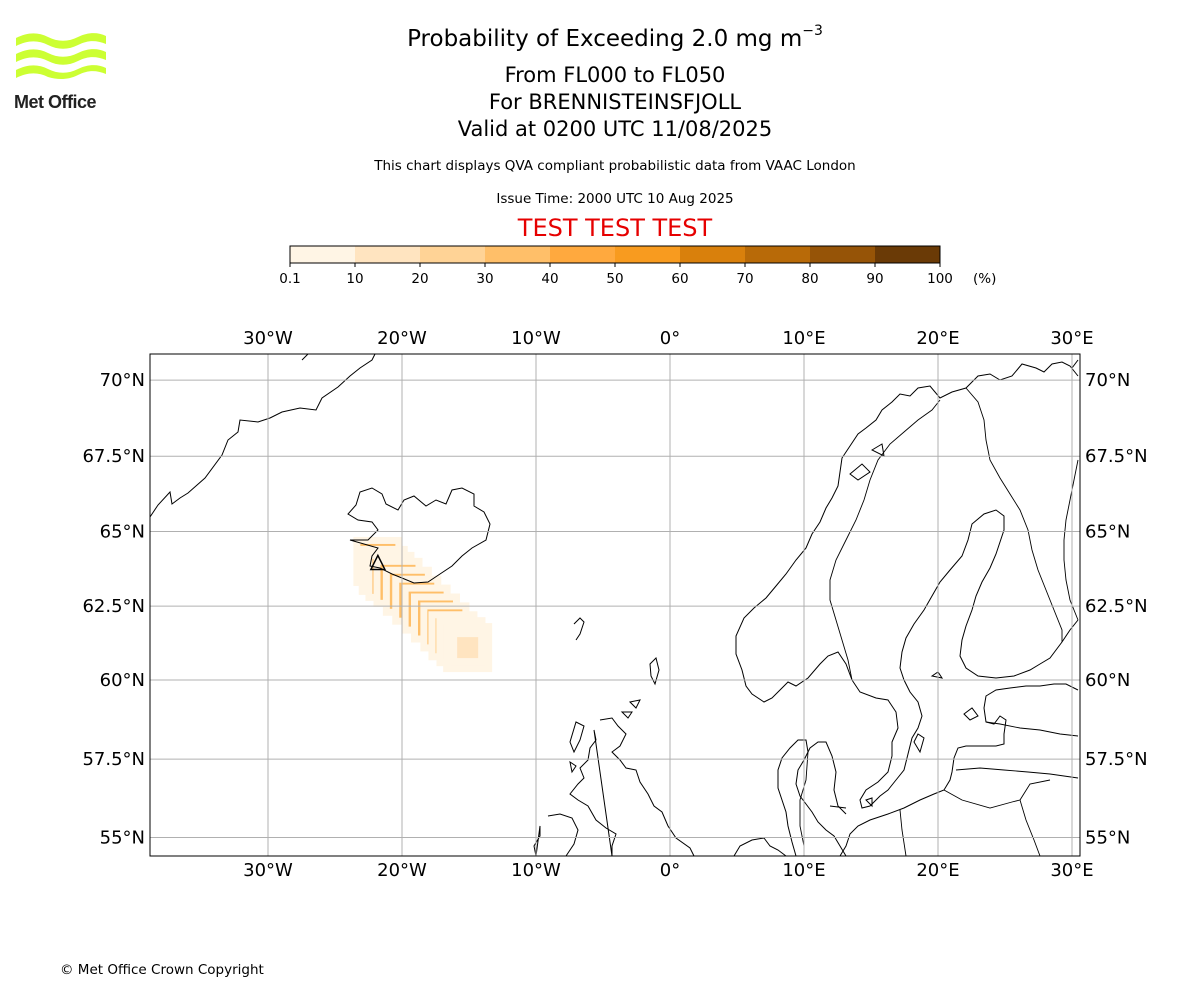  I want to click on volcano-name: For BRENNISTEINSFJOLL, so click(615, 102).